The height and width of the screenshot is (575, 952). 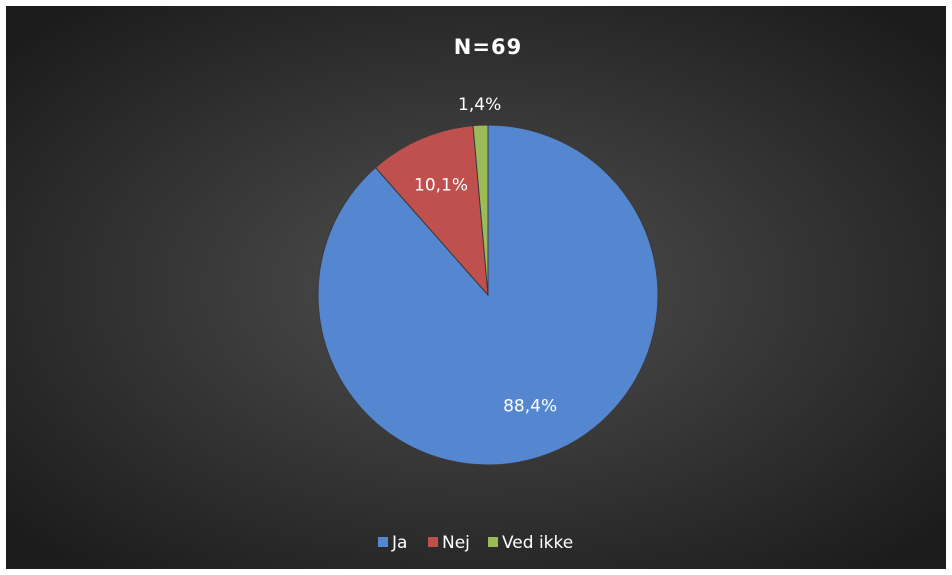 What do you see at coordinates (537, 543) in the screenshot?
I see `legend-label: Ved ikke` at bounding box center [537, 543].